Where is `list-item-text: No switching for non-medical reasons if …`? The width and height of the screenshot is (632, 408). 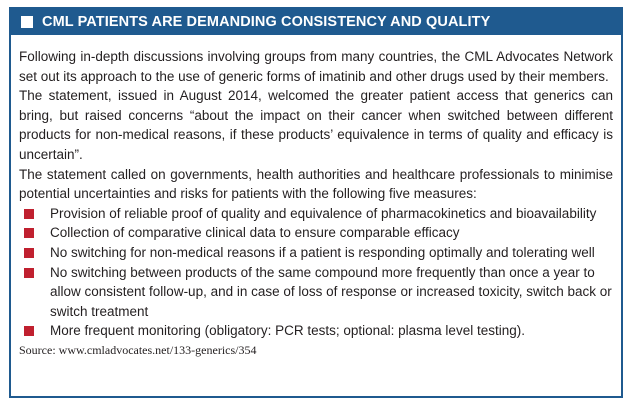
list-item-text: No switching for non-medical reasons if … is located at coordinates (322, 252).